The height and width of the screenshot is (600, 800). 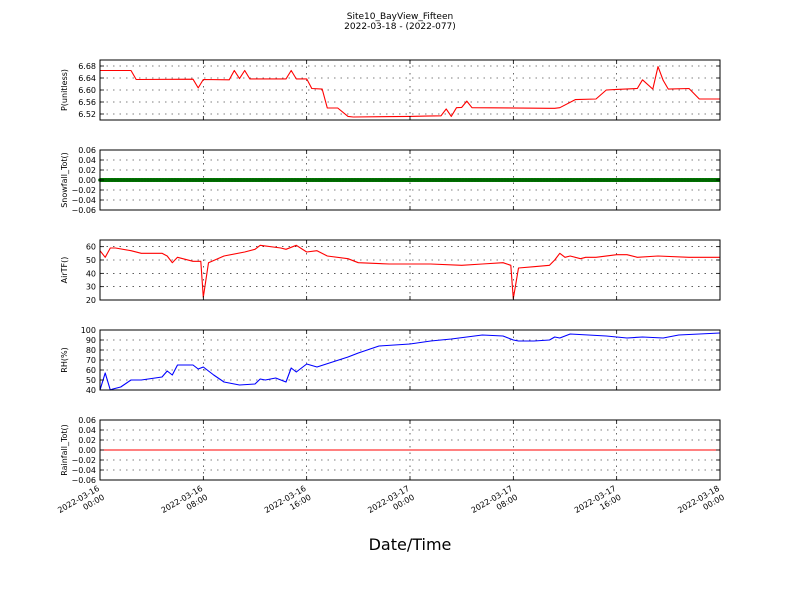 I want to click on y-tick-label: 70, so click(x=91, y=360).